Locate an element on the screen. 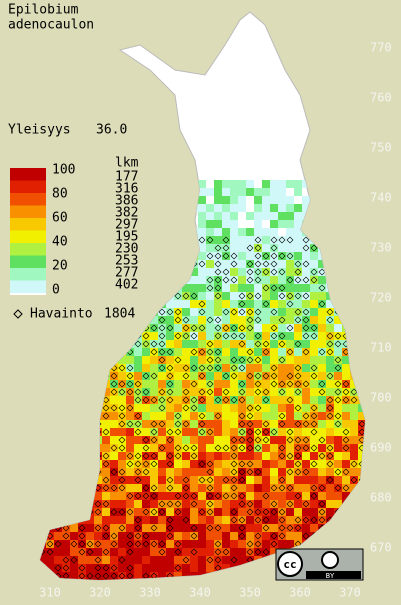 Image resolution: width=401 pixels, height=605 pixels. legend-swatch is located at coordinates (28, 274).